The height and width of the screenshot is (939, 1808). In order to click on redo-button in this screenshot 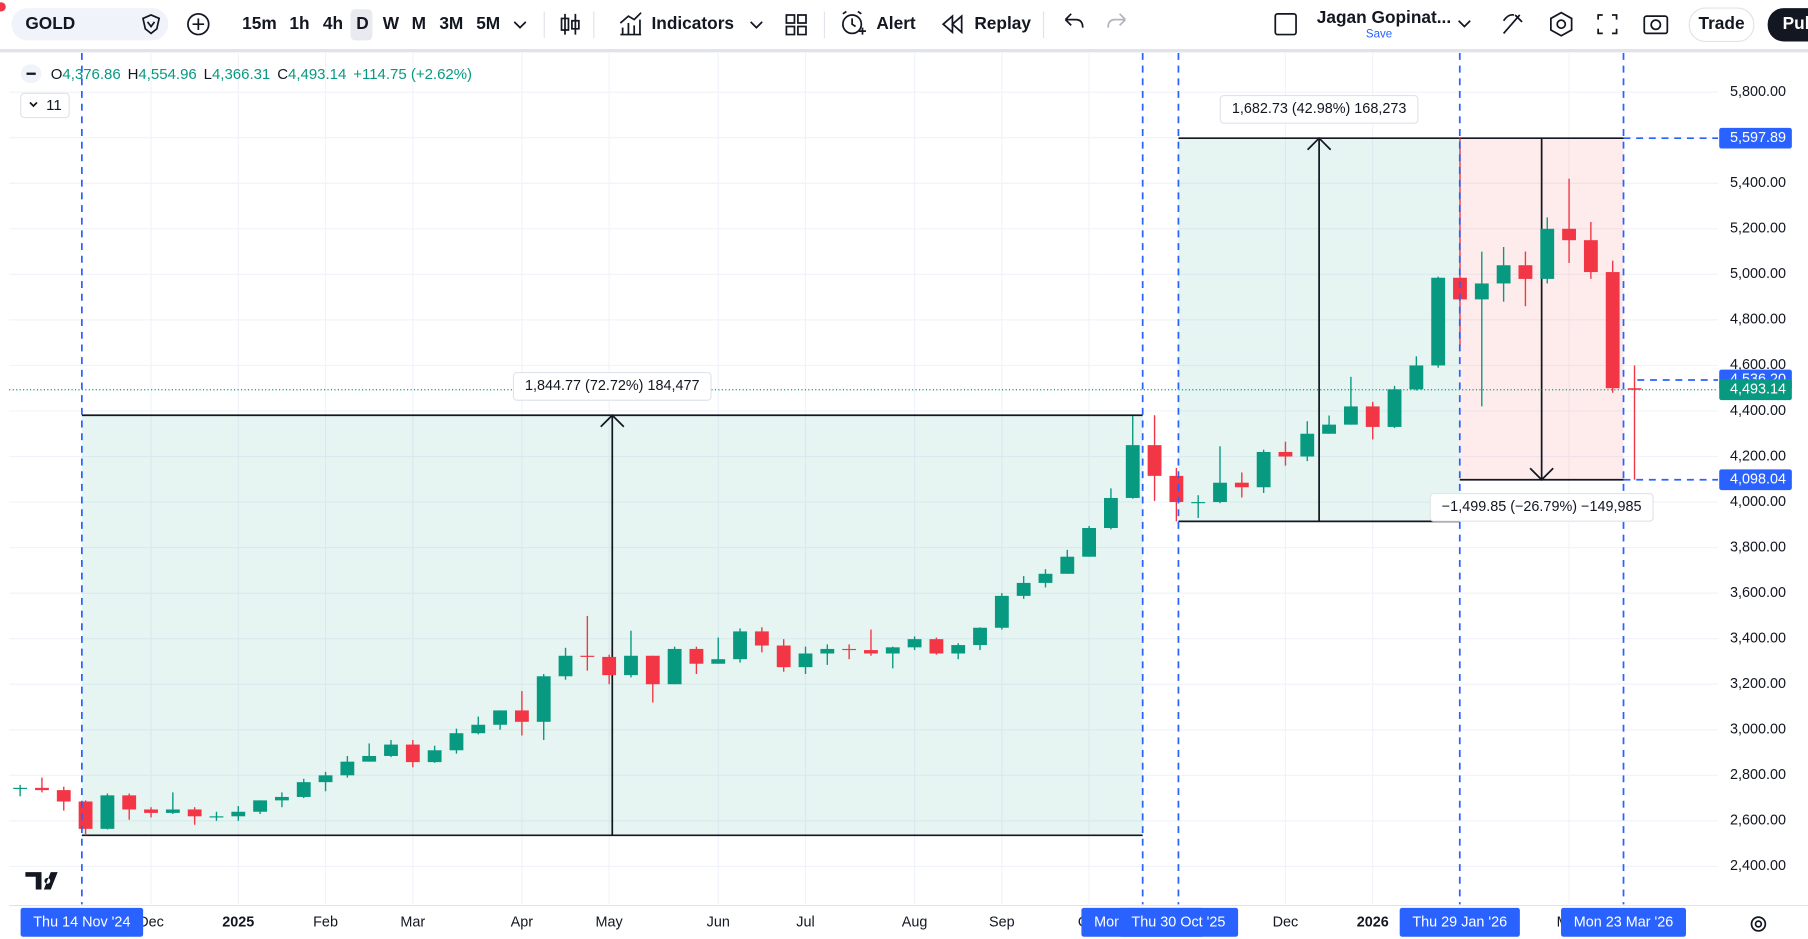, I will do `click(1116, 20)`.